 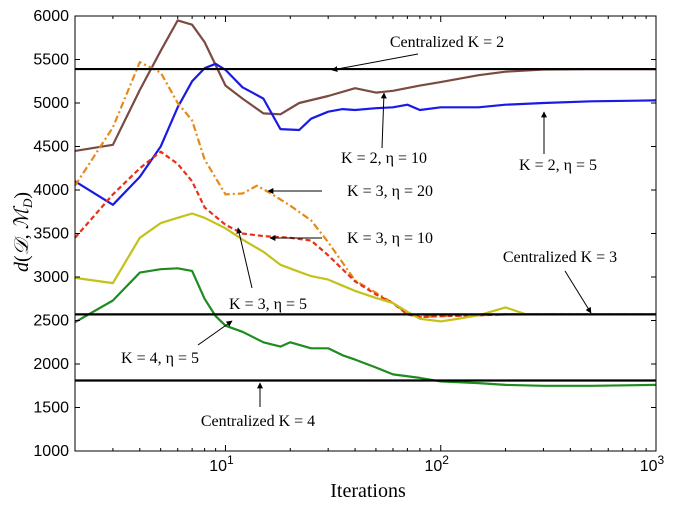 I want to click on annotation-label-k4e5: K = 4, η = 5, so click(x=160, y=358).